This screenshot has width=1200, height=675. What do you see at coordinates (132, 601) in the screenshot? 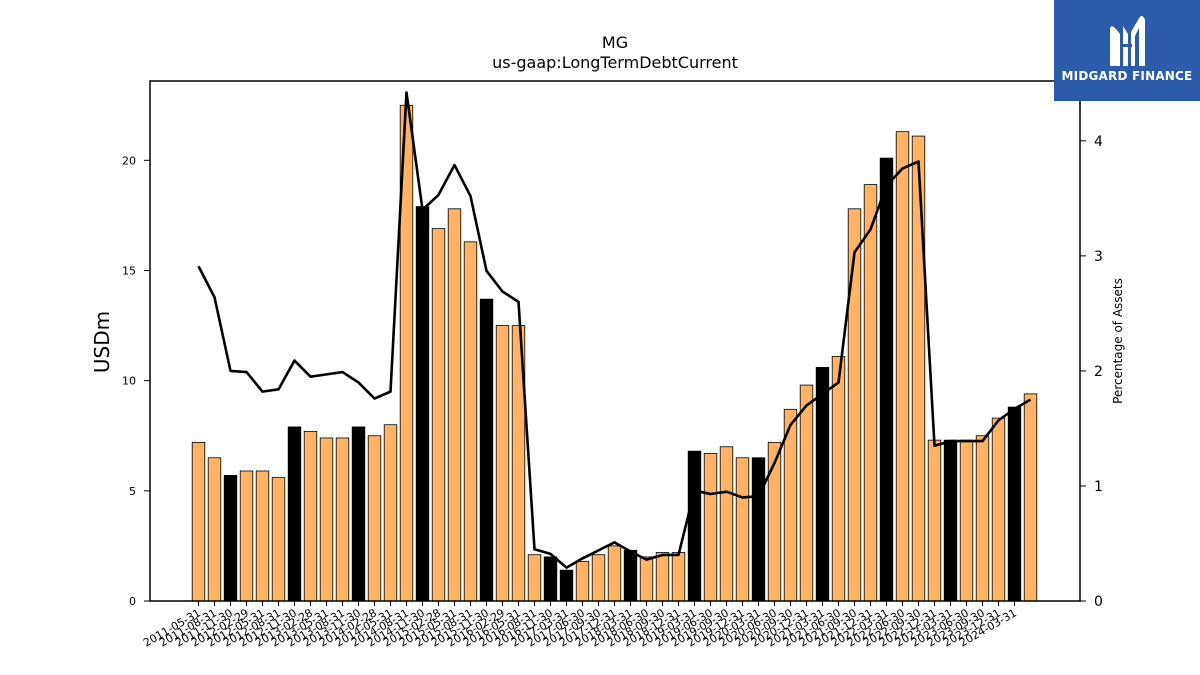
I see `y-tick-label: 0` at bounding box center [132, 601].